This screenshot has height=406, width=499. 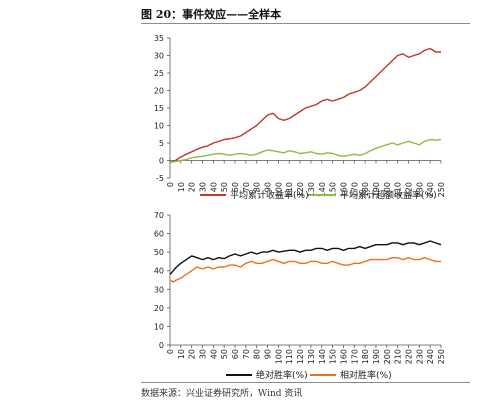 I want to click on y-tick-label: -5, so click(x=160, y=178).